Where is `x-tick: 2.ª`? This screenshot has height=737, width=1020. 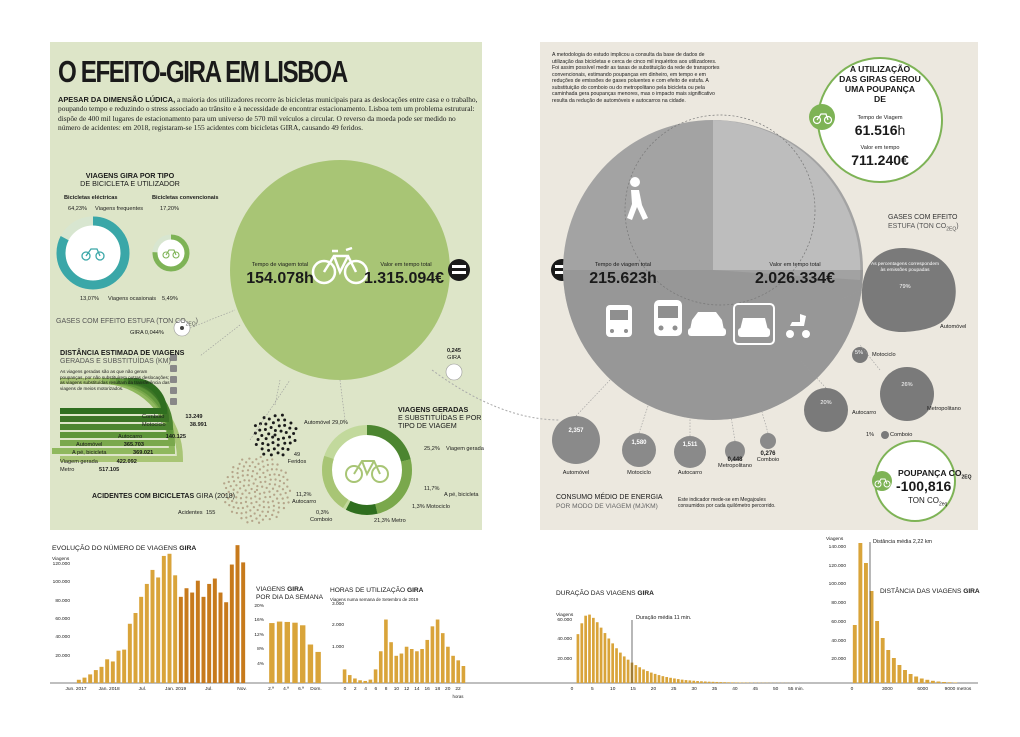
x-tick: 2.ª is located at coordinates (271, 689).